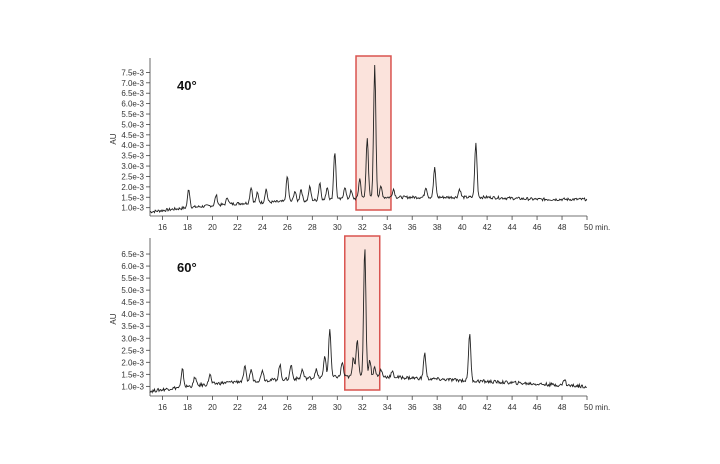 The height and width of the screenshot is (464, 720). Describe the element at coordinates (187, 267) in the screenshot. I see `panel-label: 60°` at that location.